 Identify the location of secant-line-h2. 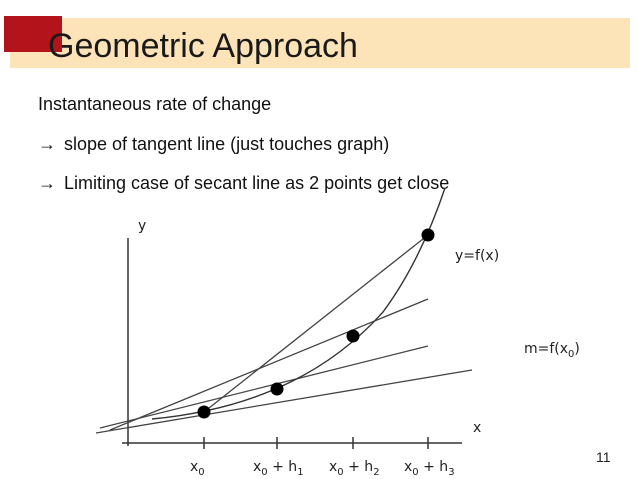
(269, 364).